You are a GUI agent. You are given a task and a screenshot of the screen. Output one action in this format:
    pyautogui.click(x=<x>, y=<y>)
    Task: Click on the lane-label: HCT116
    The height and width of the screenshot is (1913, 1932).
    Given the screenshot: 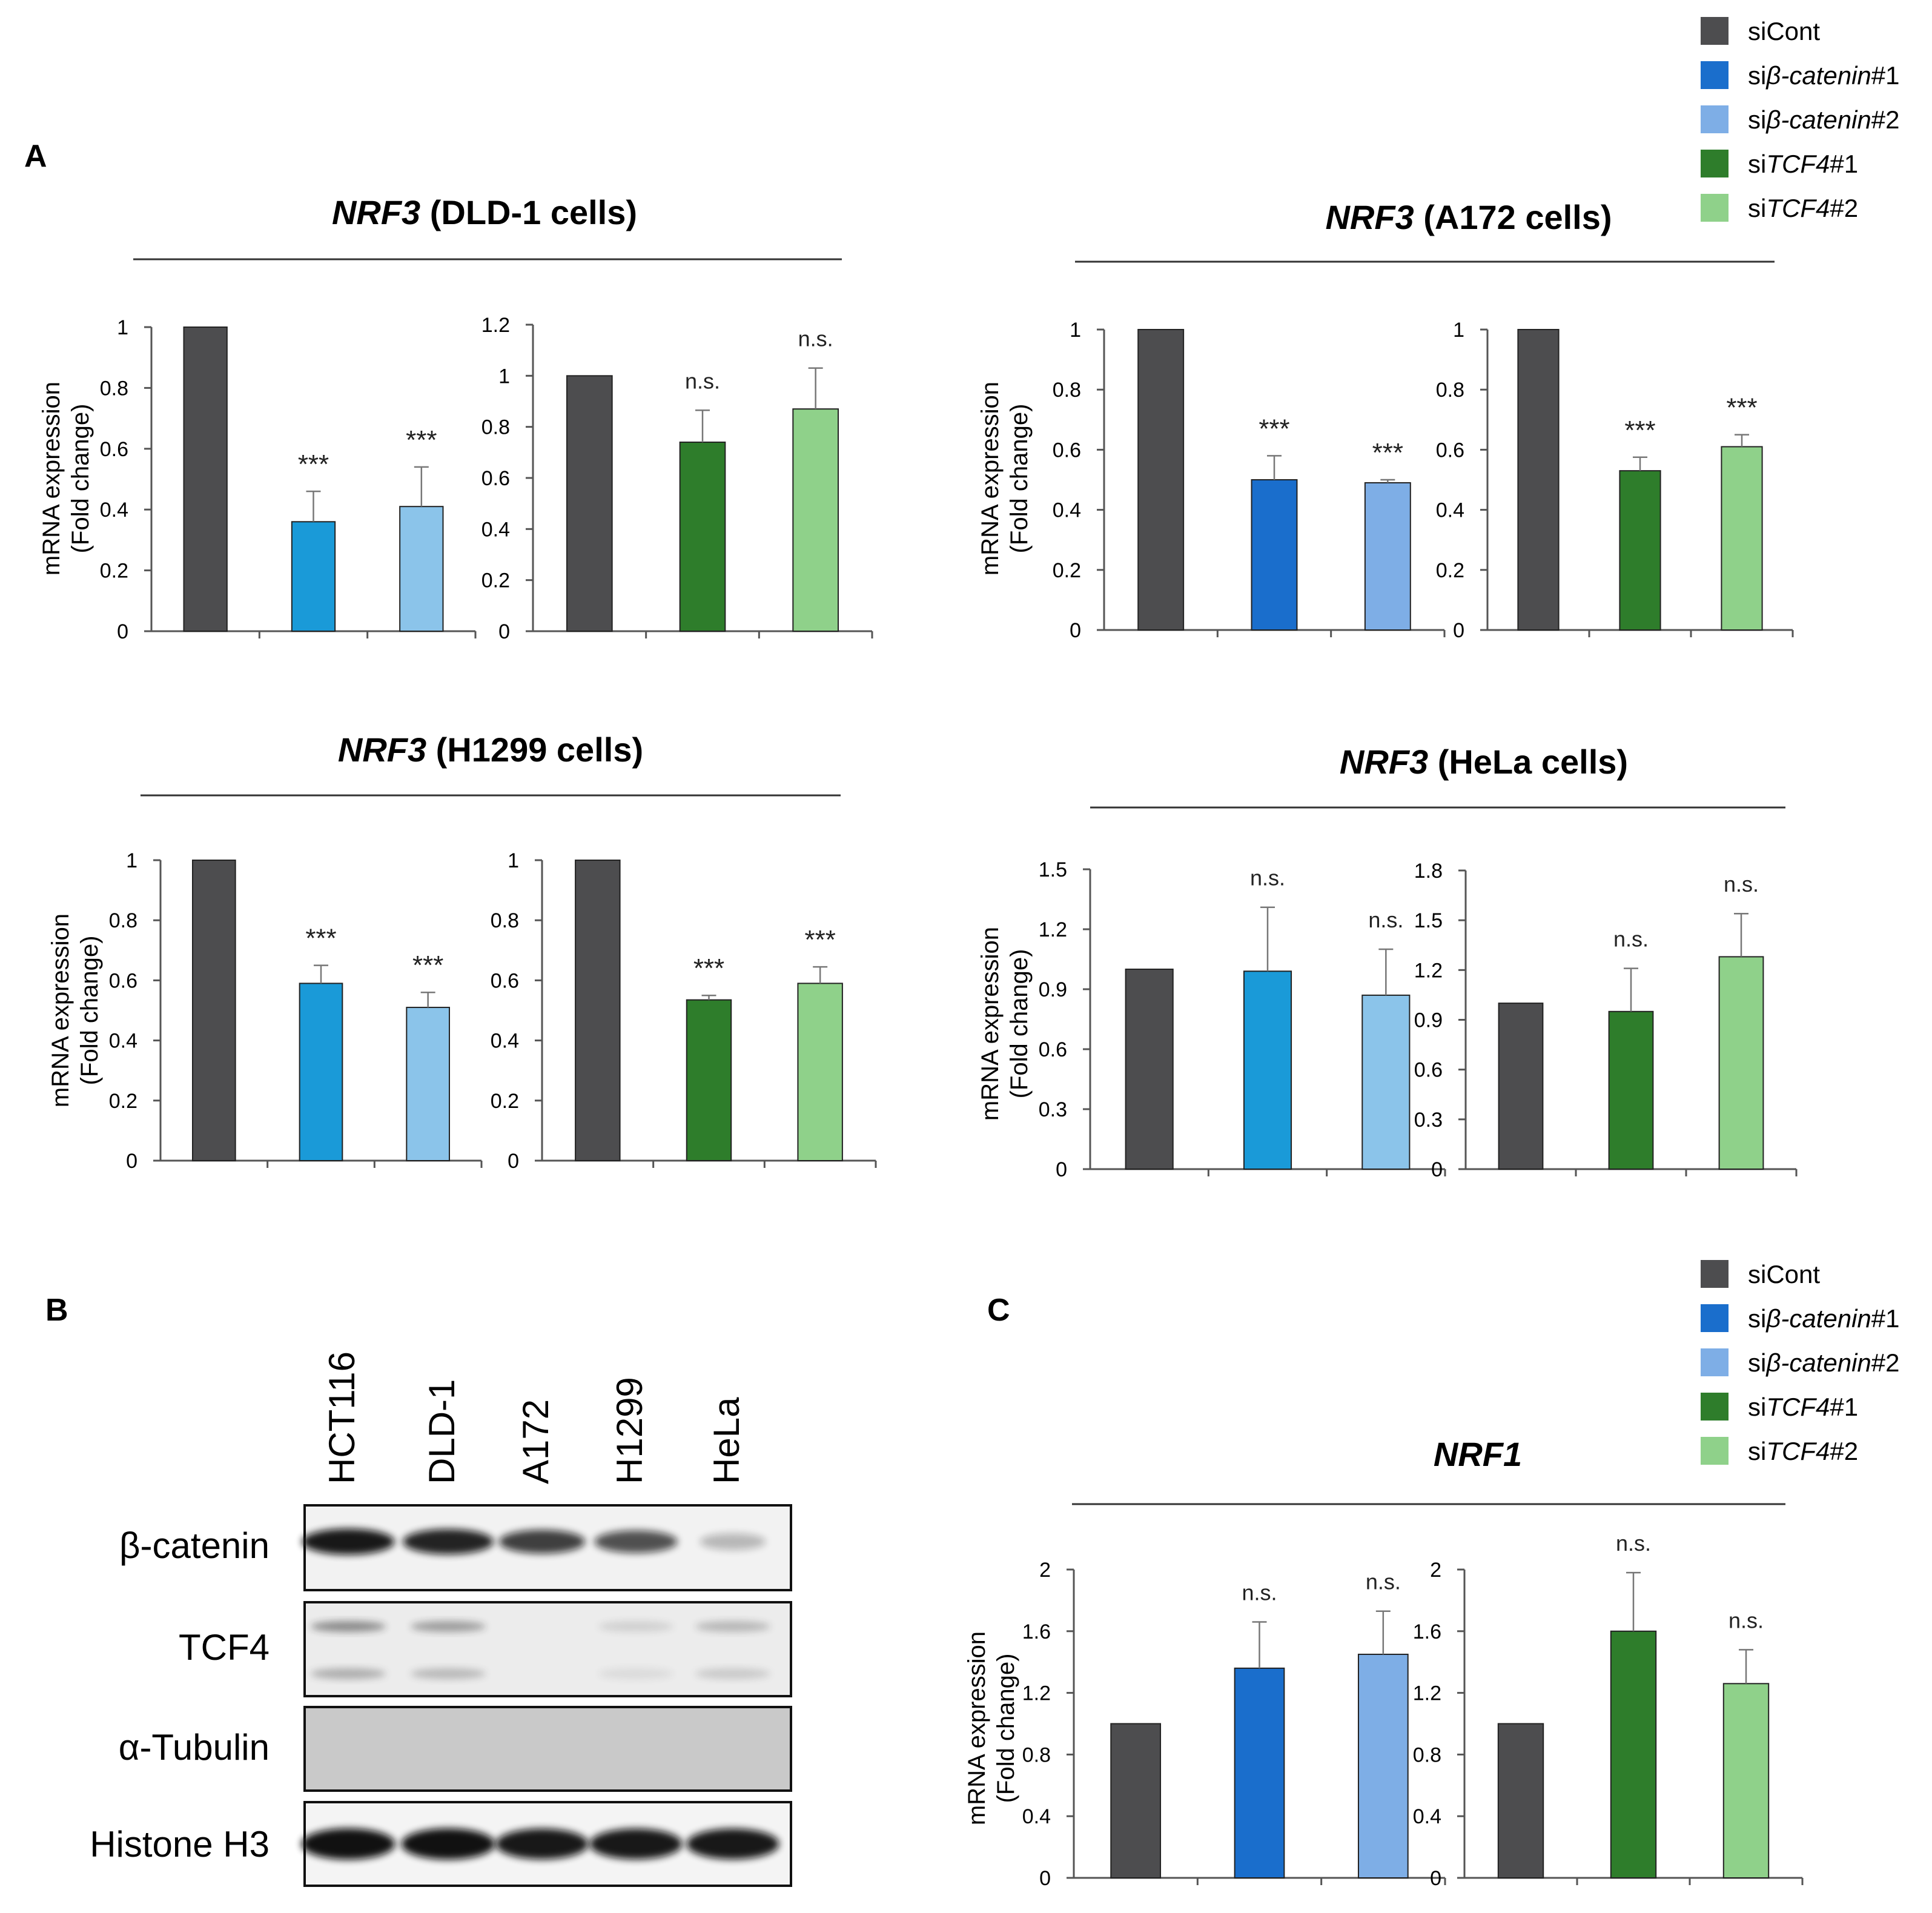 What is the action you would take?
    pyautogui.click(x=342, y=1418)
    